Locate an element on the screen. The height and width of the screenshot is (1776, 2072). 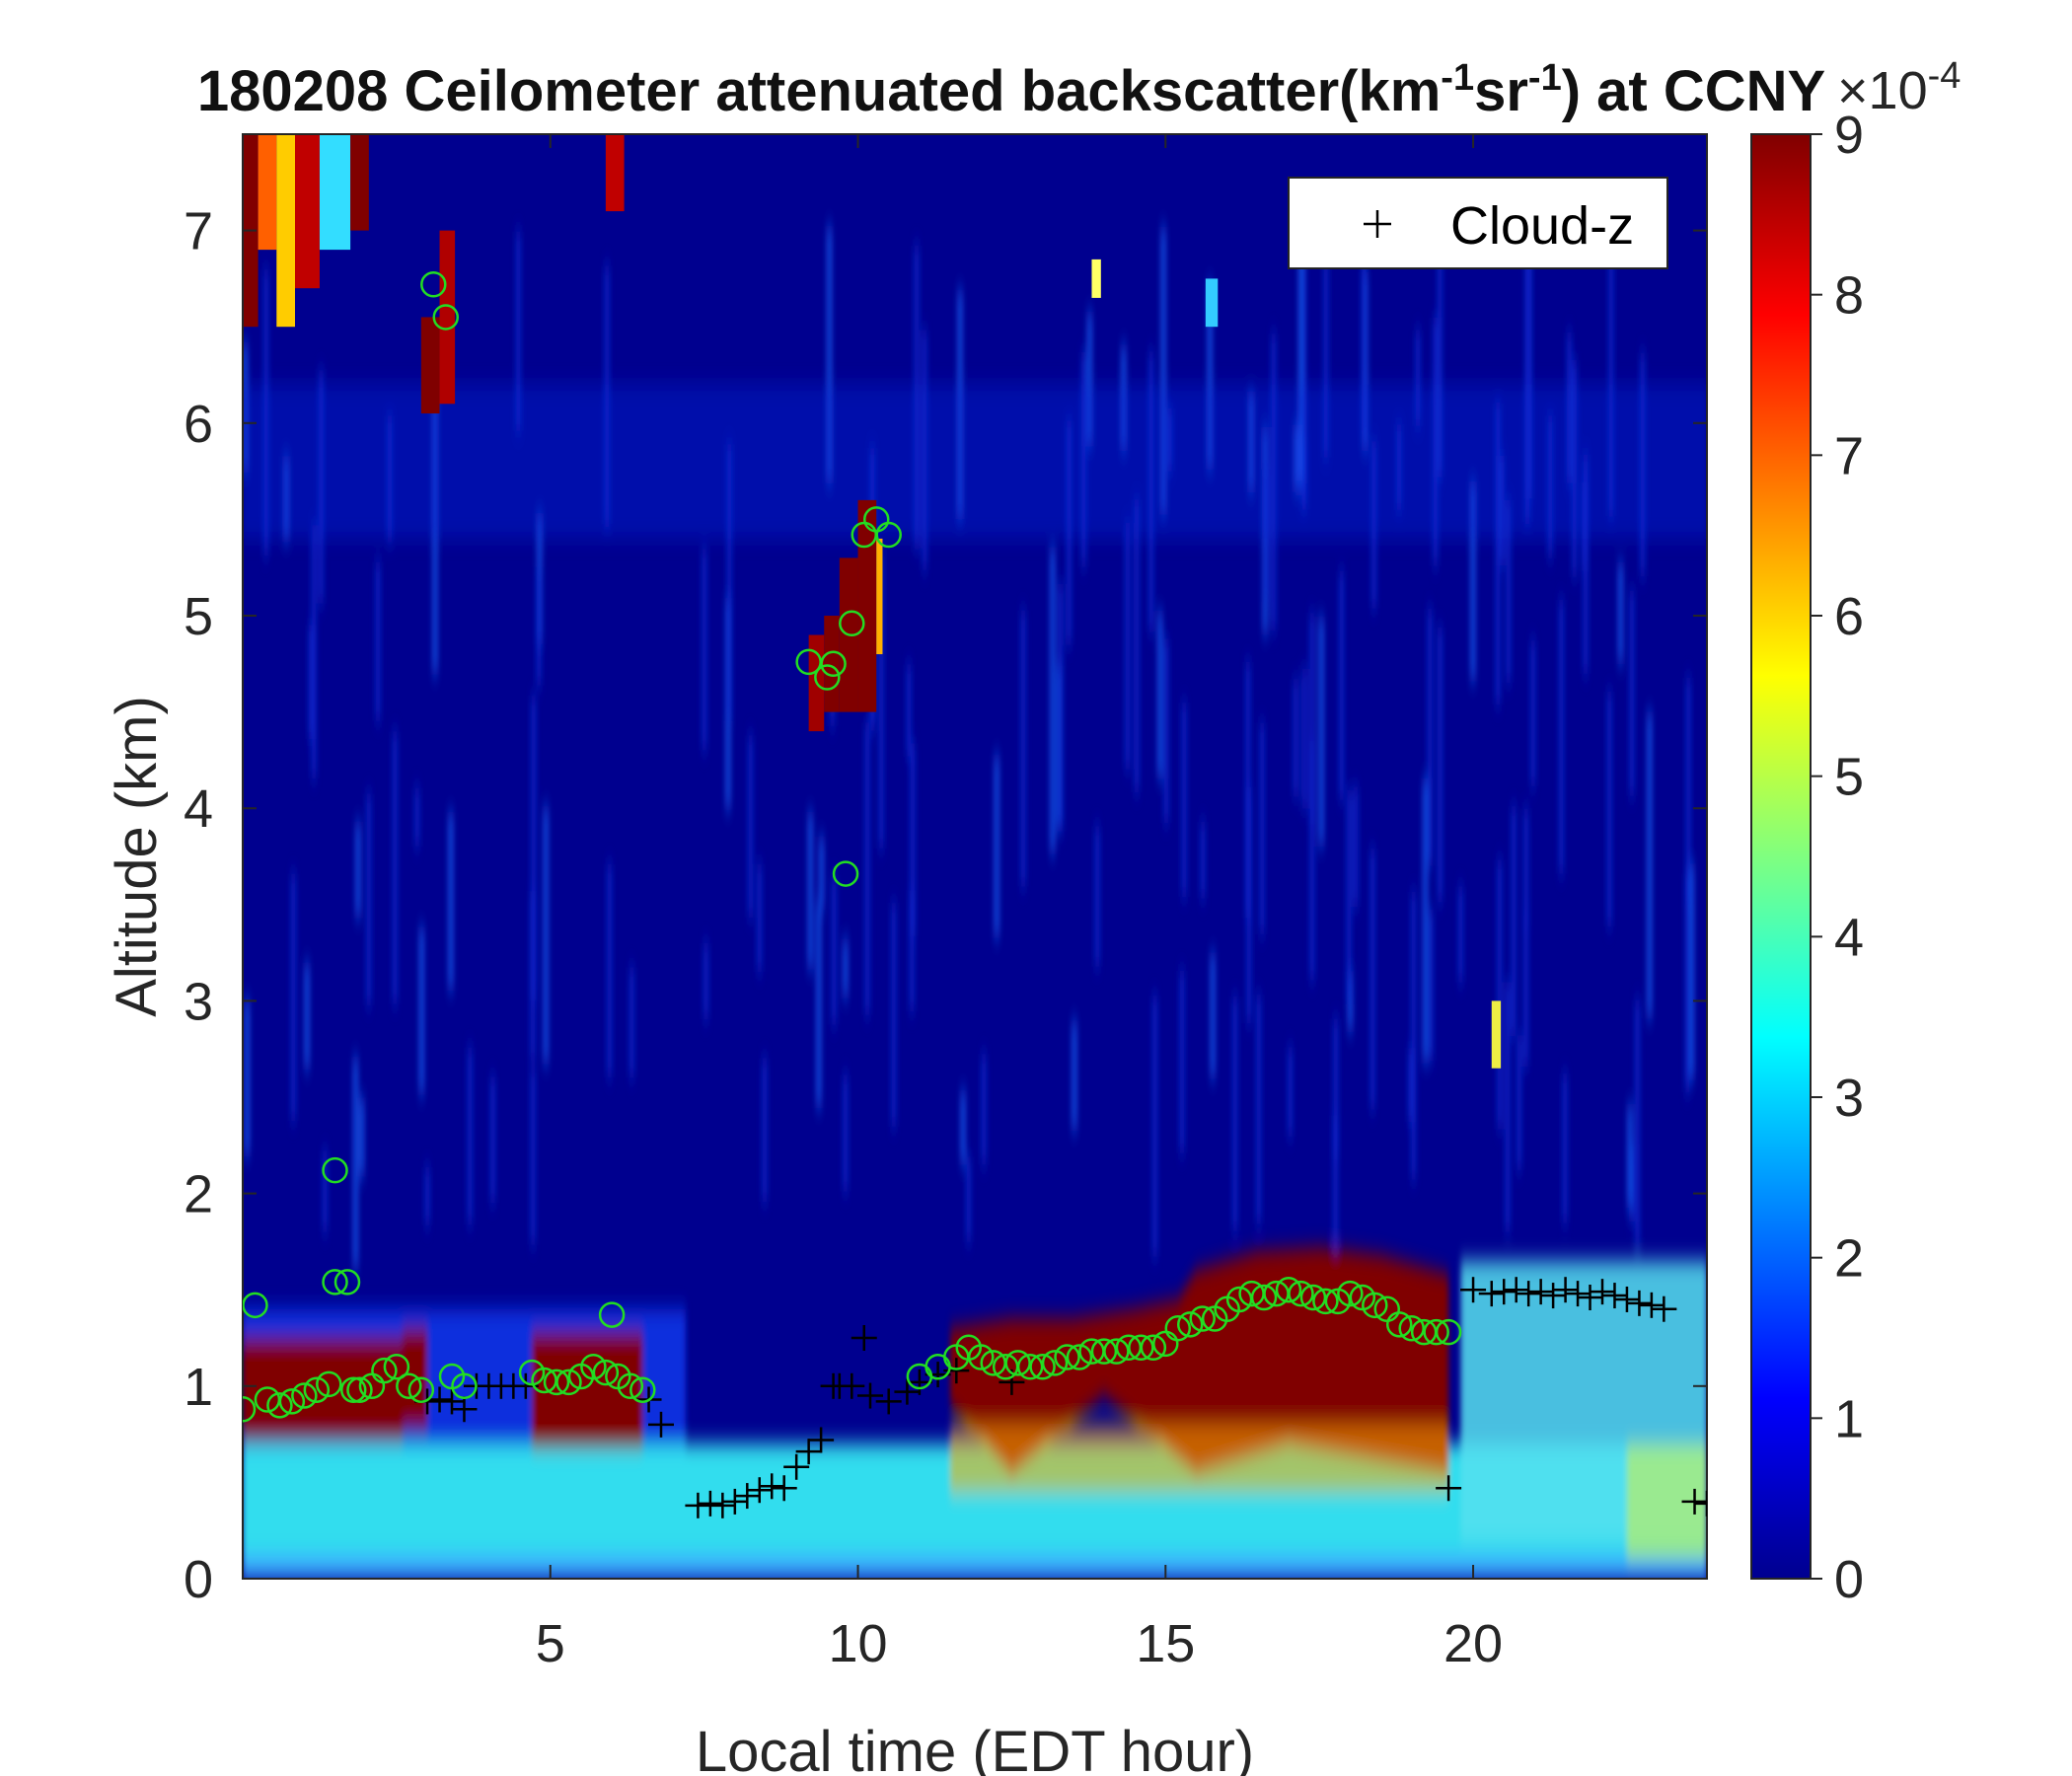
colorbar-ticks: 0 1 2 3 4 5 6 7 8 9 is located at coordinates (1838, 858).